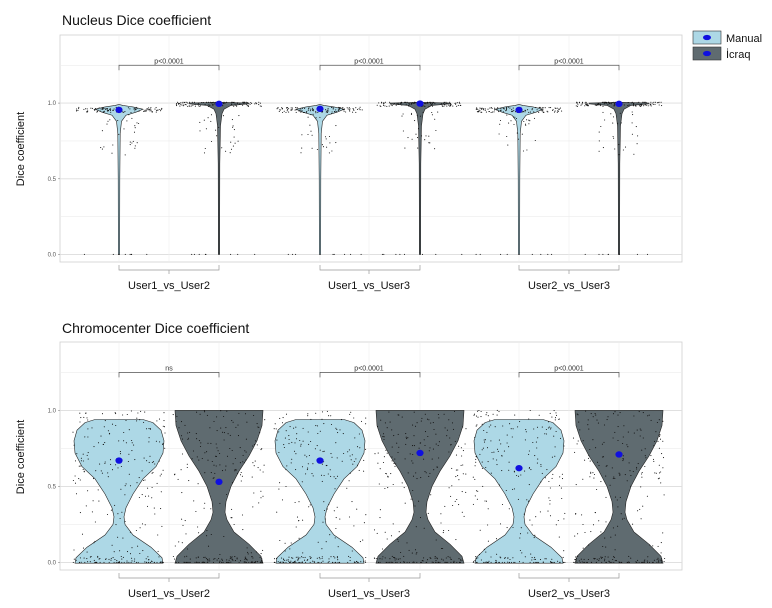  I want to click on significance-bracket: ns, so click(169, 371).